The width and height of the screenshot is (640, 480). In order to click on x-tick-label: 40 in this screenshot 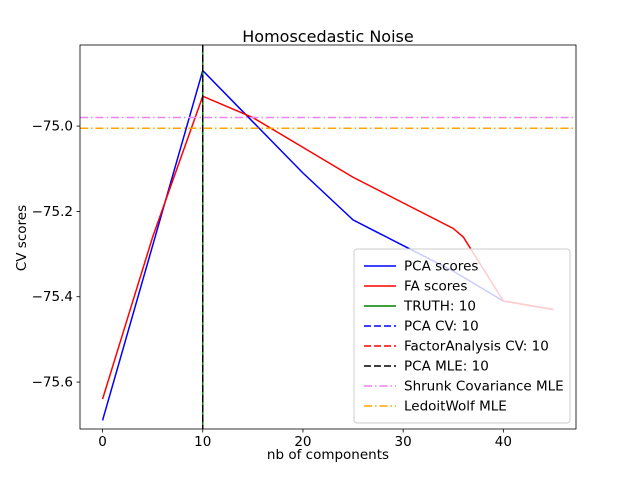, I will do `click(503, 442)`.